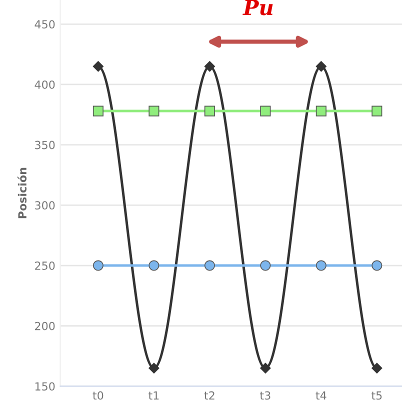 The height and width of the screenshot is (410, 402). Describe the element at coordinates (22, 193) in the screenshot. I see `y-axis-title: Posición` at that location.